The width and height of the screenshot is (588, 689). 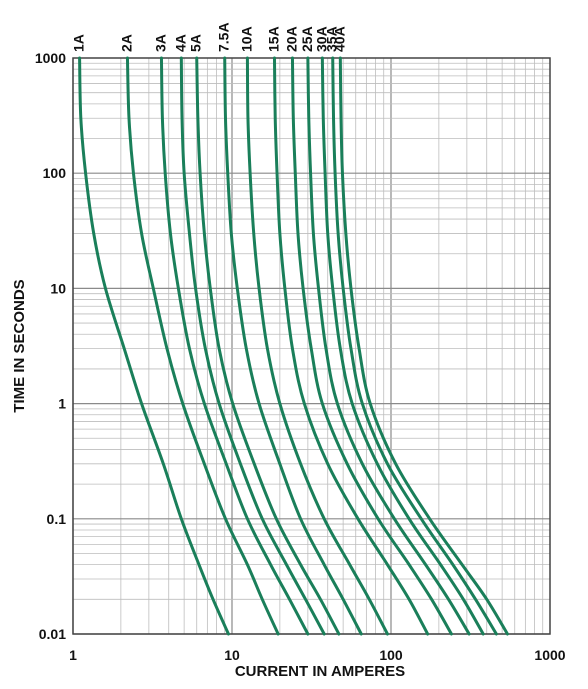 I want to click on x-tick-label: 10, so click(x=232, y=655).